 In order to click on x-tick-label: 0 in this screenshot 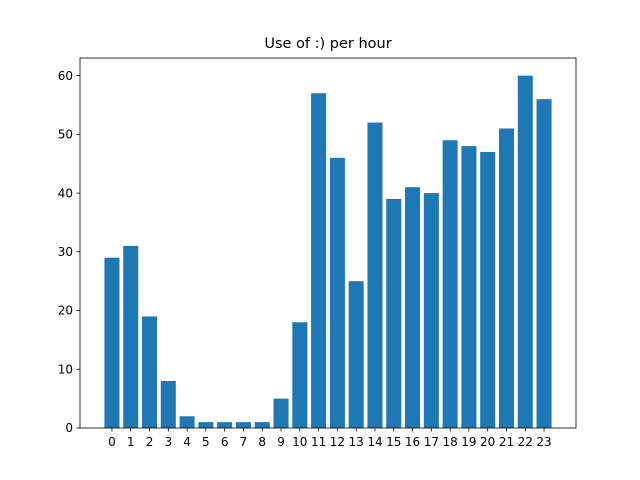, I will do `click(112, 442)`.